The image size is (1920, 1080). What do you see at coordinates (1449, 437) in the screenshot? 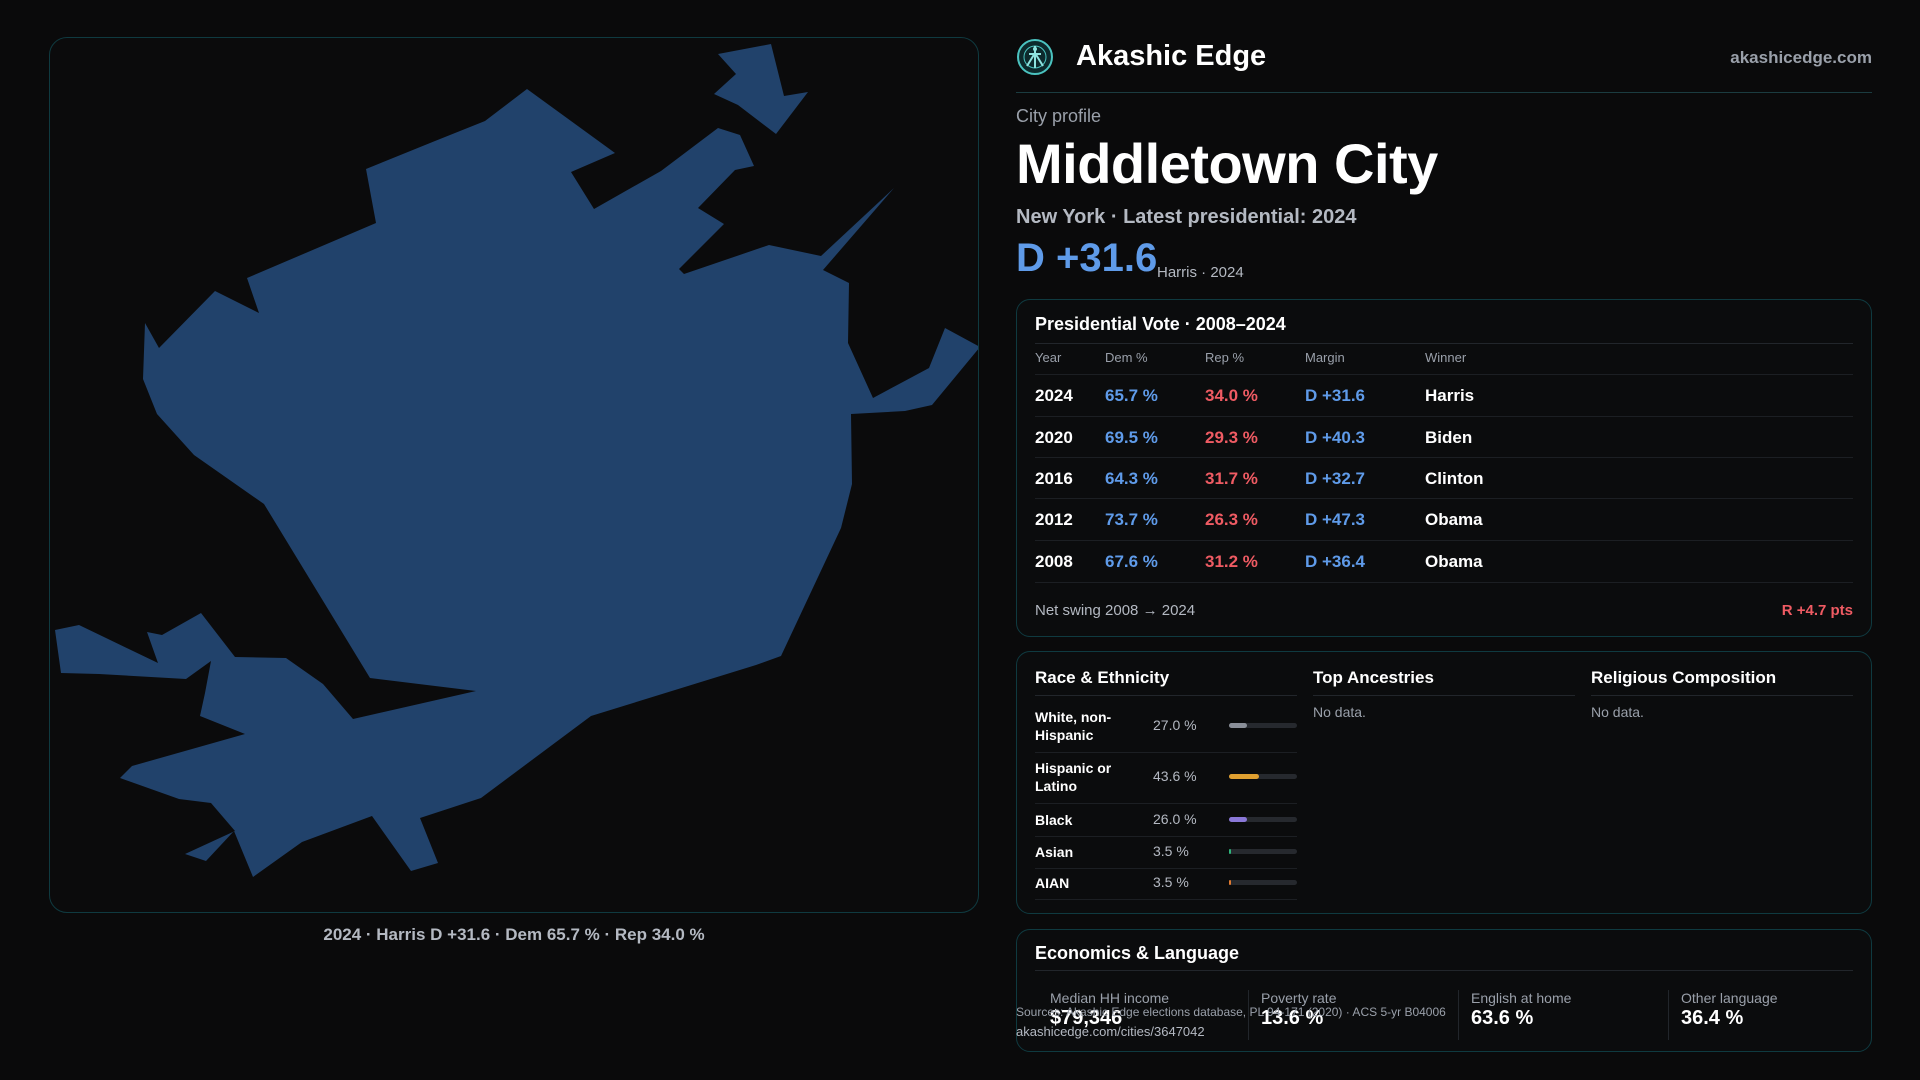
I see `row-winner: Biden` at bounding box center [1449, 437].